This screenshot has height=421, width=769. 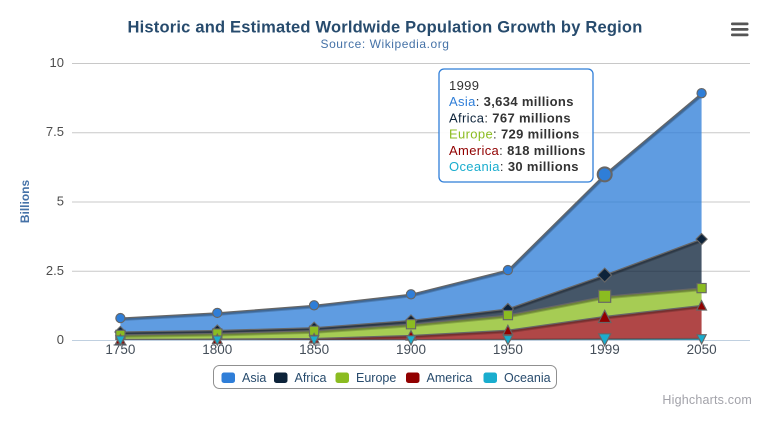 I want to click on svg-text: 10, so click(x=57, y=62).